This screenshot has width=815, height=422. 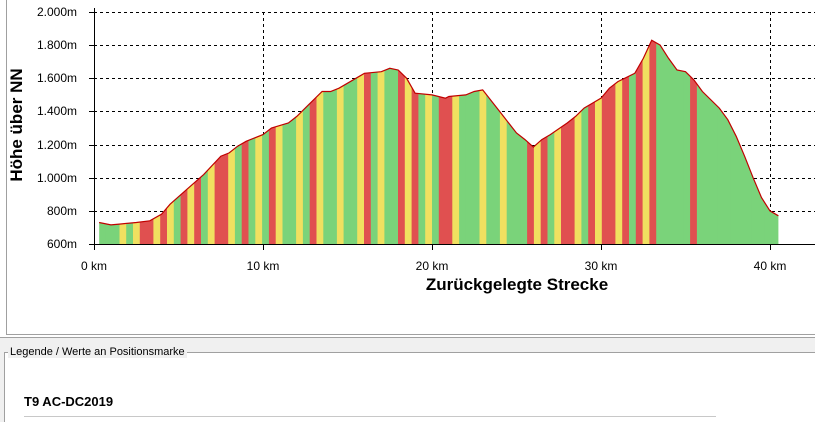 I want to click on x-tick-label: 30 km, so click(x=601, y=266).